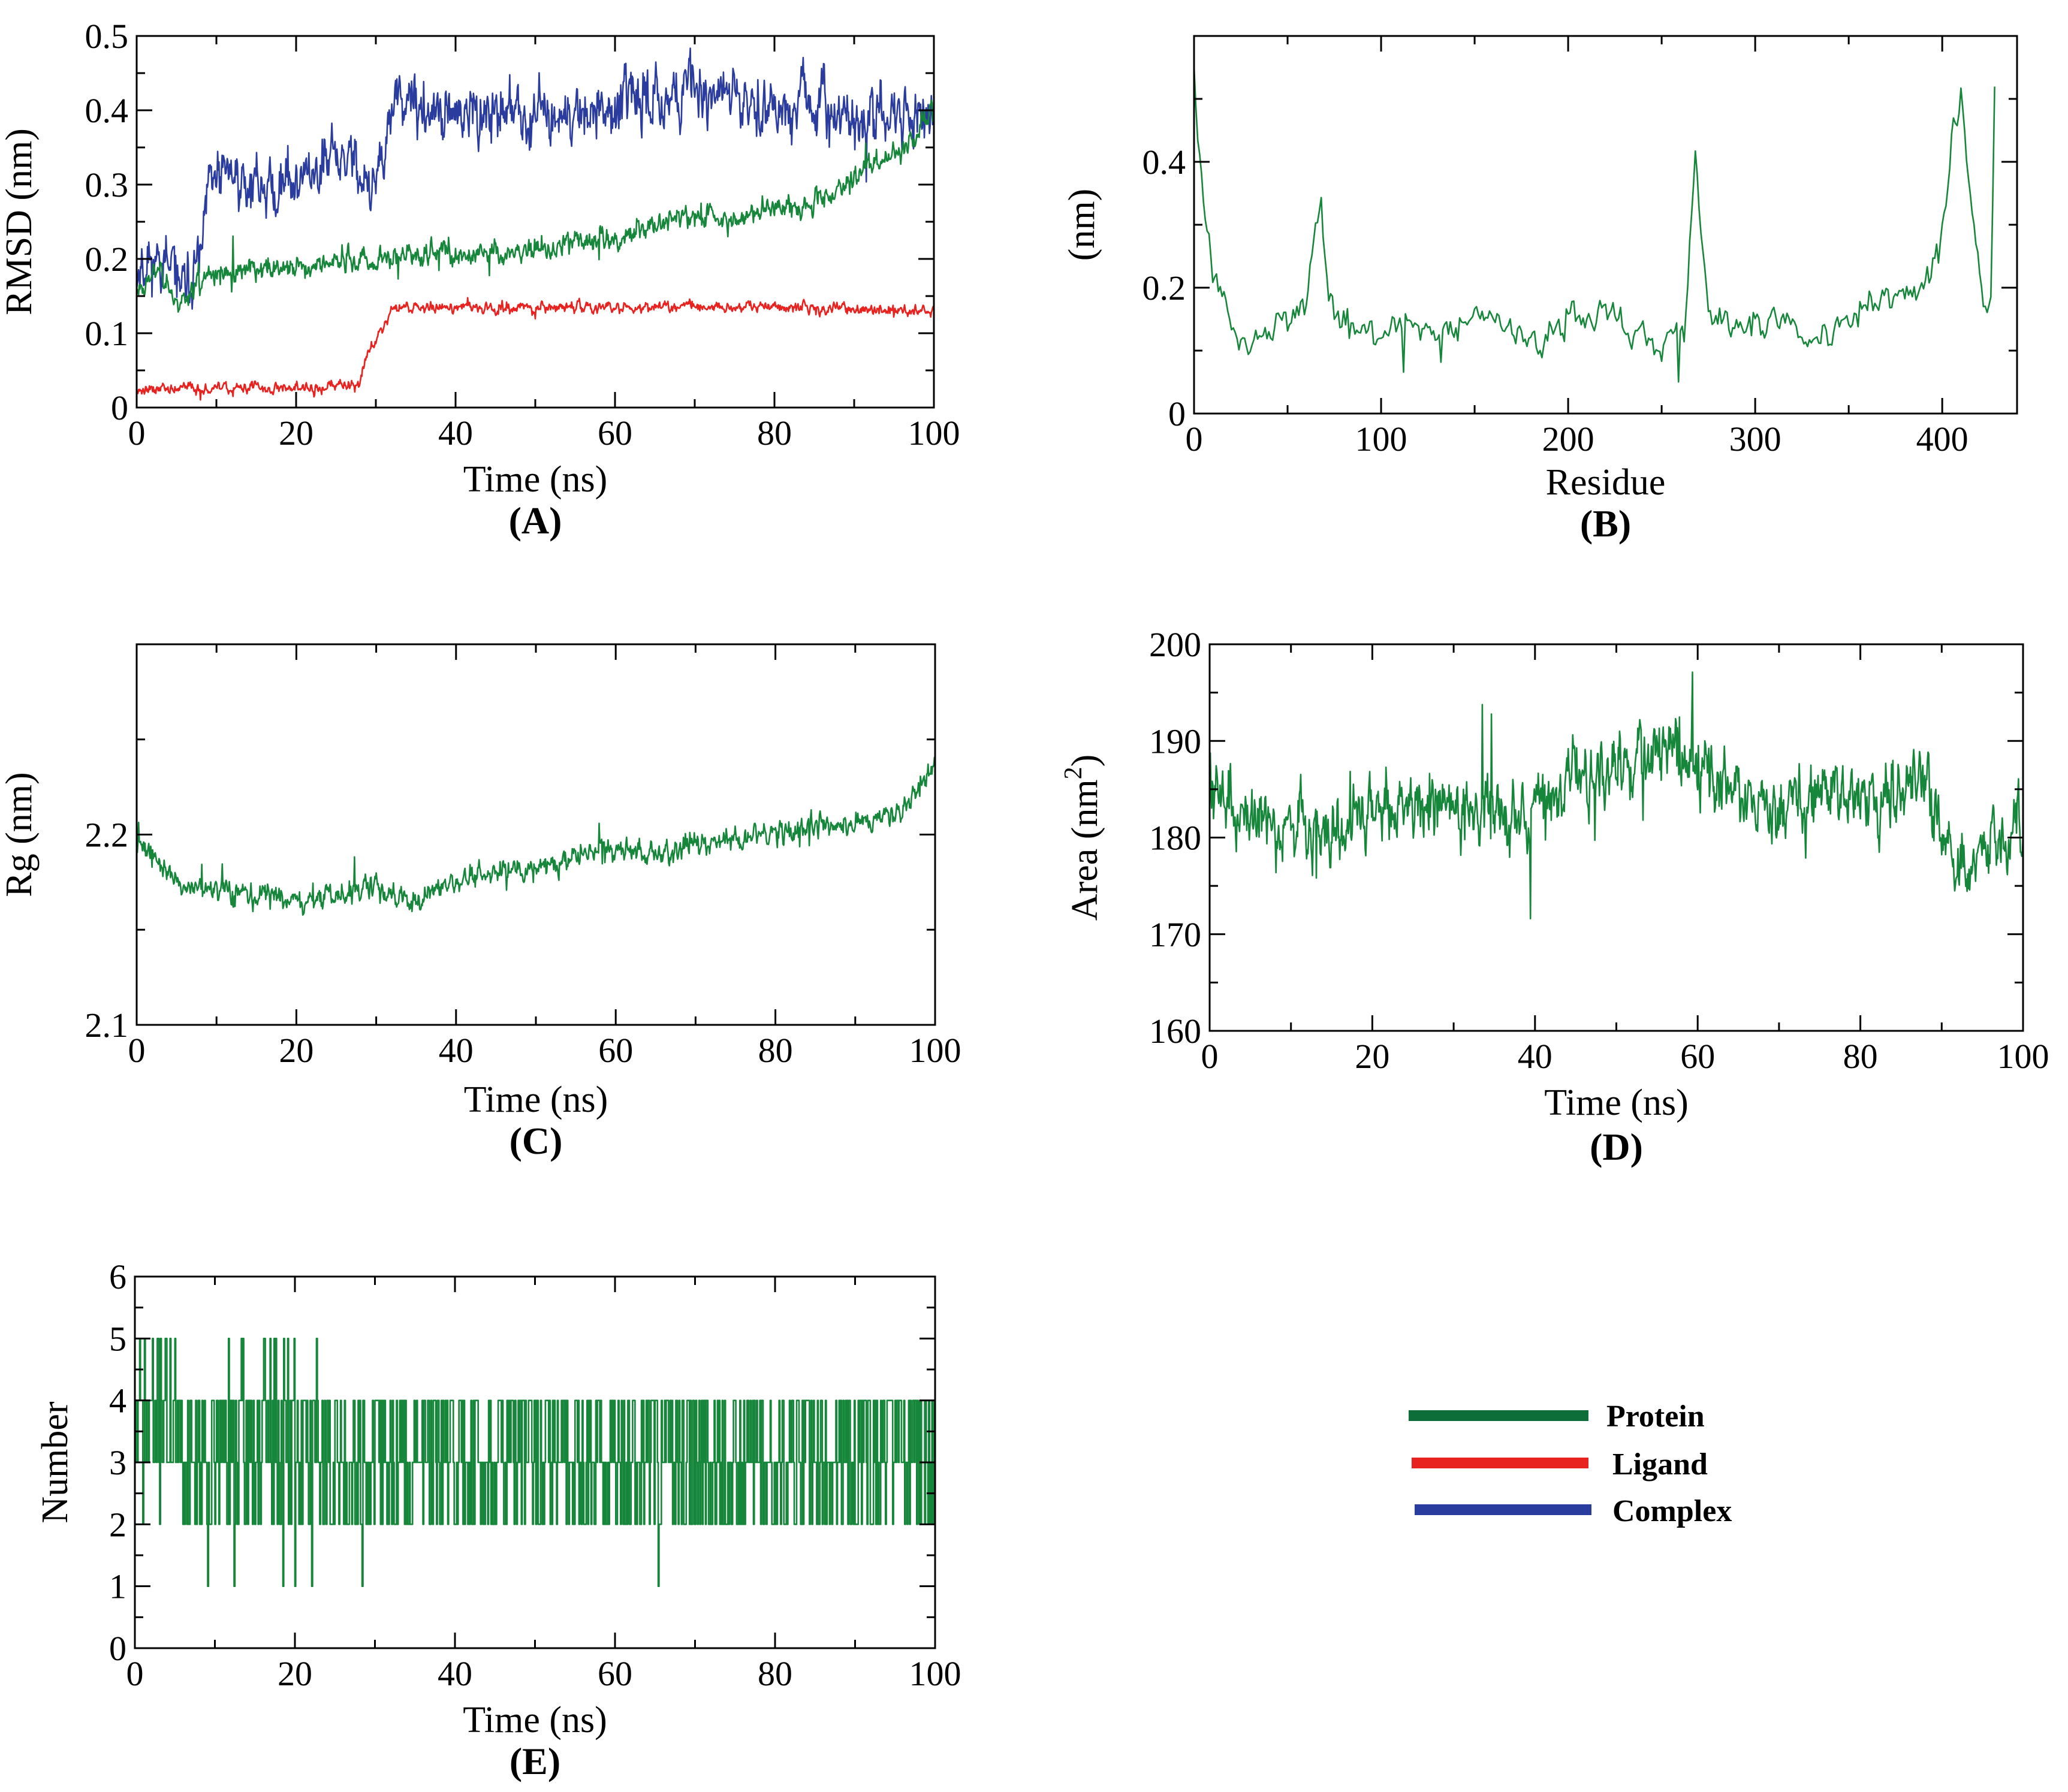 The width and height of the screenshot is (2068, 1792). What do you see at coordinates (1942, 439) in the screenshot?
I see `x-tick-label: 400` at bounding box center [1942, 439].